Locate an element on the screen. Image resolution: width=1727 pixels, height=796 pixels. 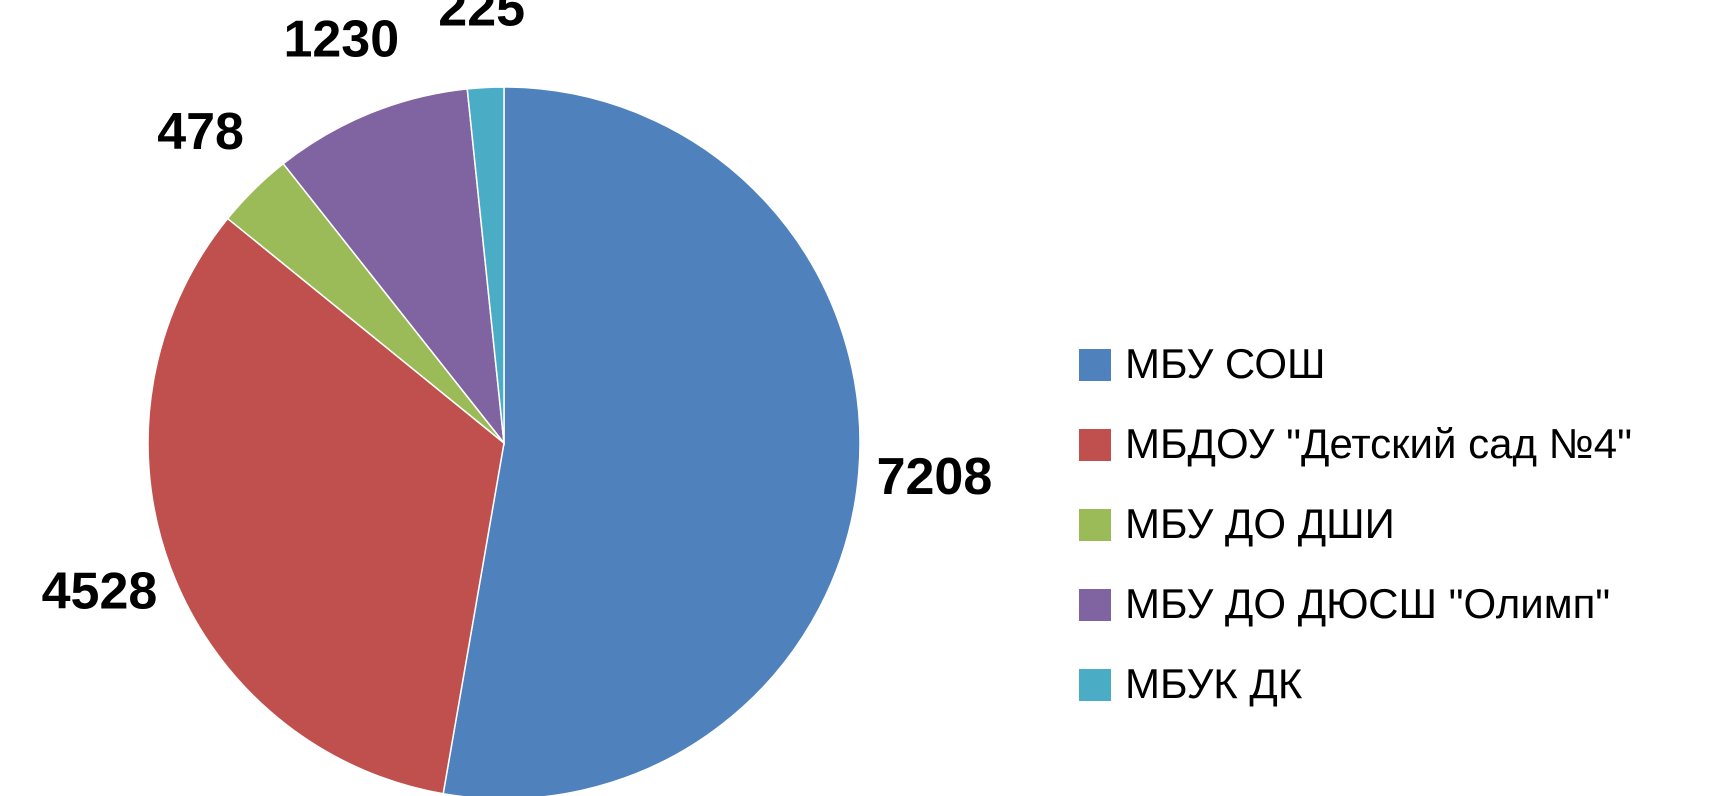
legend-label: МБУК ДК is located at coordinates (1214, 683).